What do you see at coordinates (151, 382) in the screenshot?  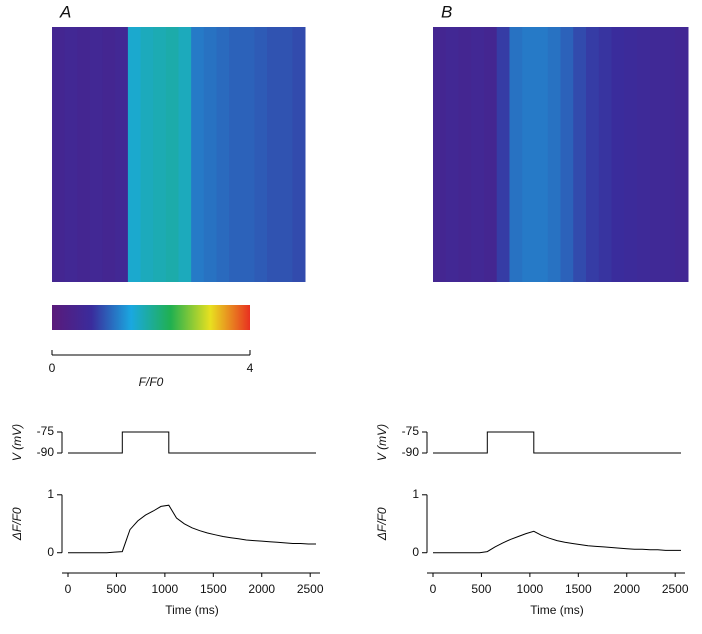 I see `x-axis-label: F/F0` at bounding box center [151, 382].